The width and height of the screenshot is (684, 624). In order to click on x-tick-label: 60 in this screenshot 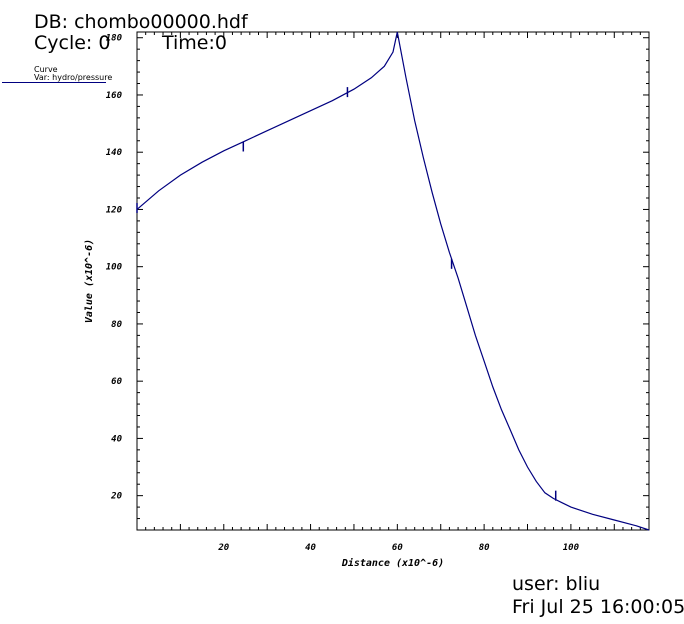, I will do `click(397, 548)`.